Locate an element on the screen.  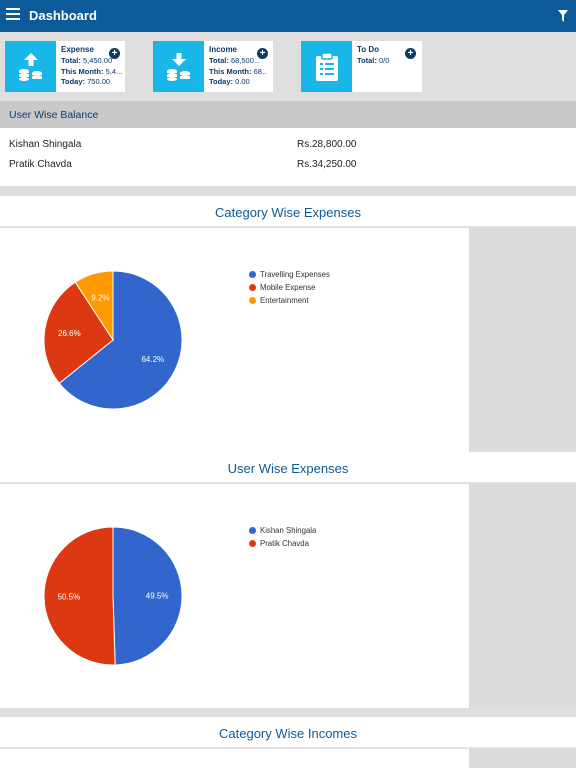
income-title: Income is located at coordinates (223, 49).